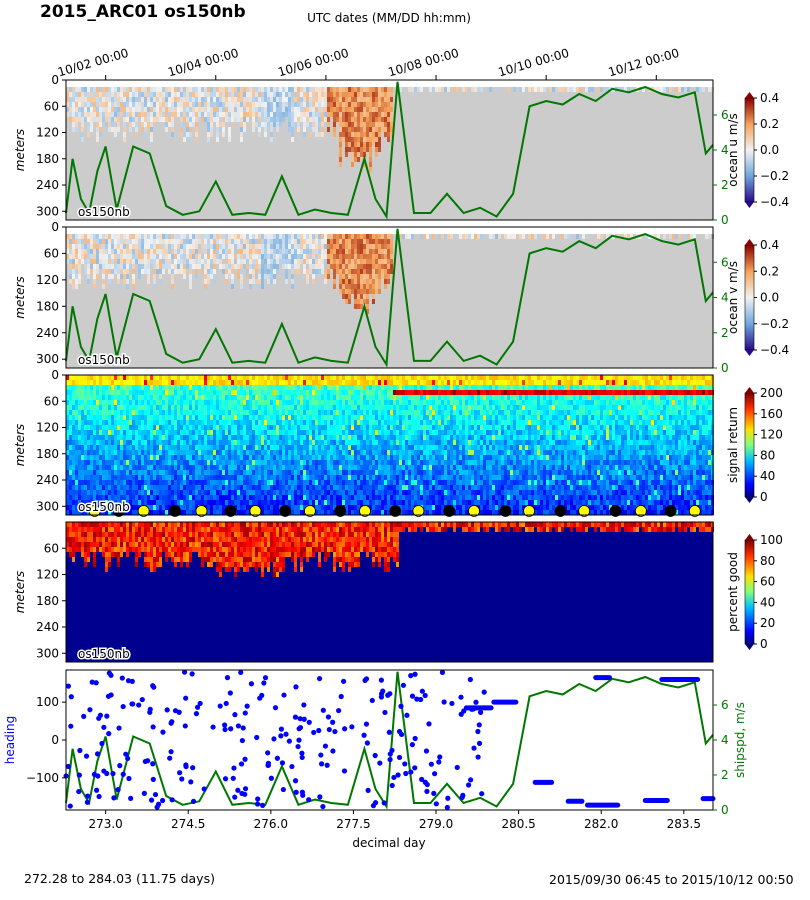  Describe the element at coordinates (188, 824) in the screenshot. I see `x-tick-label: 274.5` at that location.